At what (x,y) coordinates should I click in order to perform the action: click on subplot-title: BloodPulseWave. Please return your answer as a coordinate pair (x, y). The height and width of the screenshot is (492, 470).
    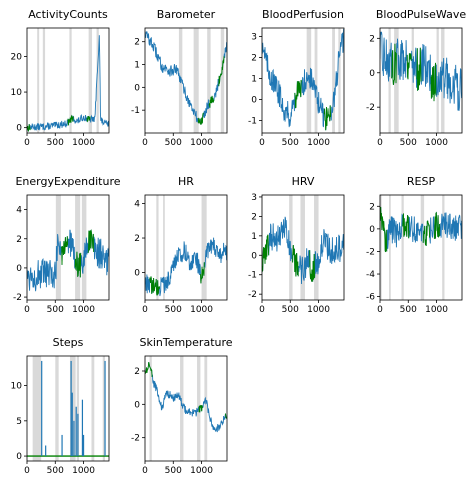
    Looking at the image, I should click on (421, 14).